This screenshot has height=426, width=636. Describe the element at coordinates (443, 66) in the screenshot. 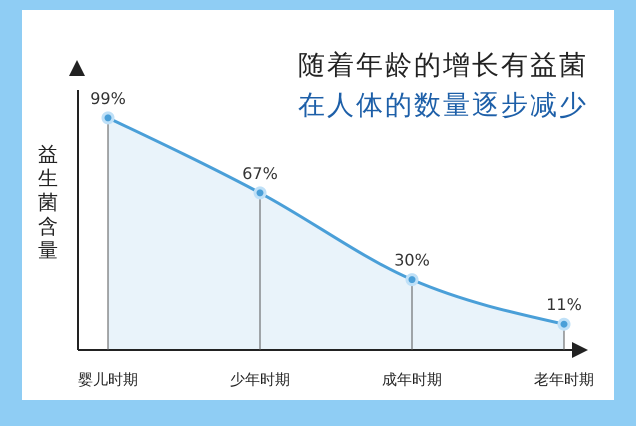

I see `chart-title: 随着年龄的增长有益菌` at that location.